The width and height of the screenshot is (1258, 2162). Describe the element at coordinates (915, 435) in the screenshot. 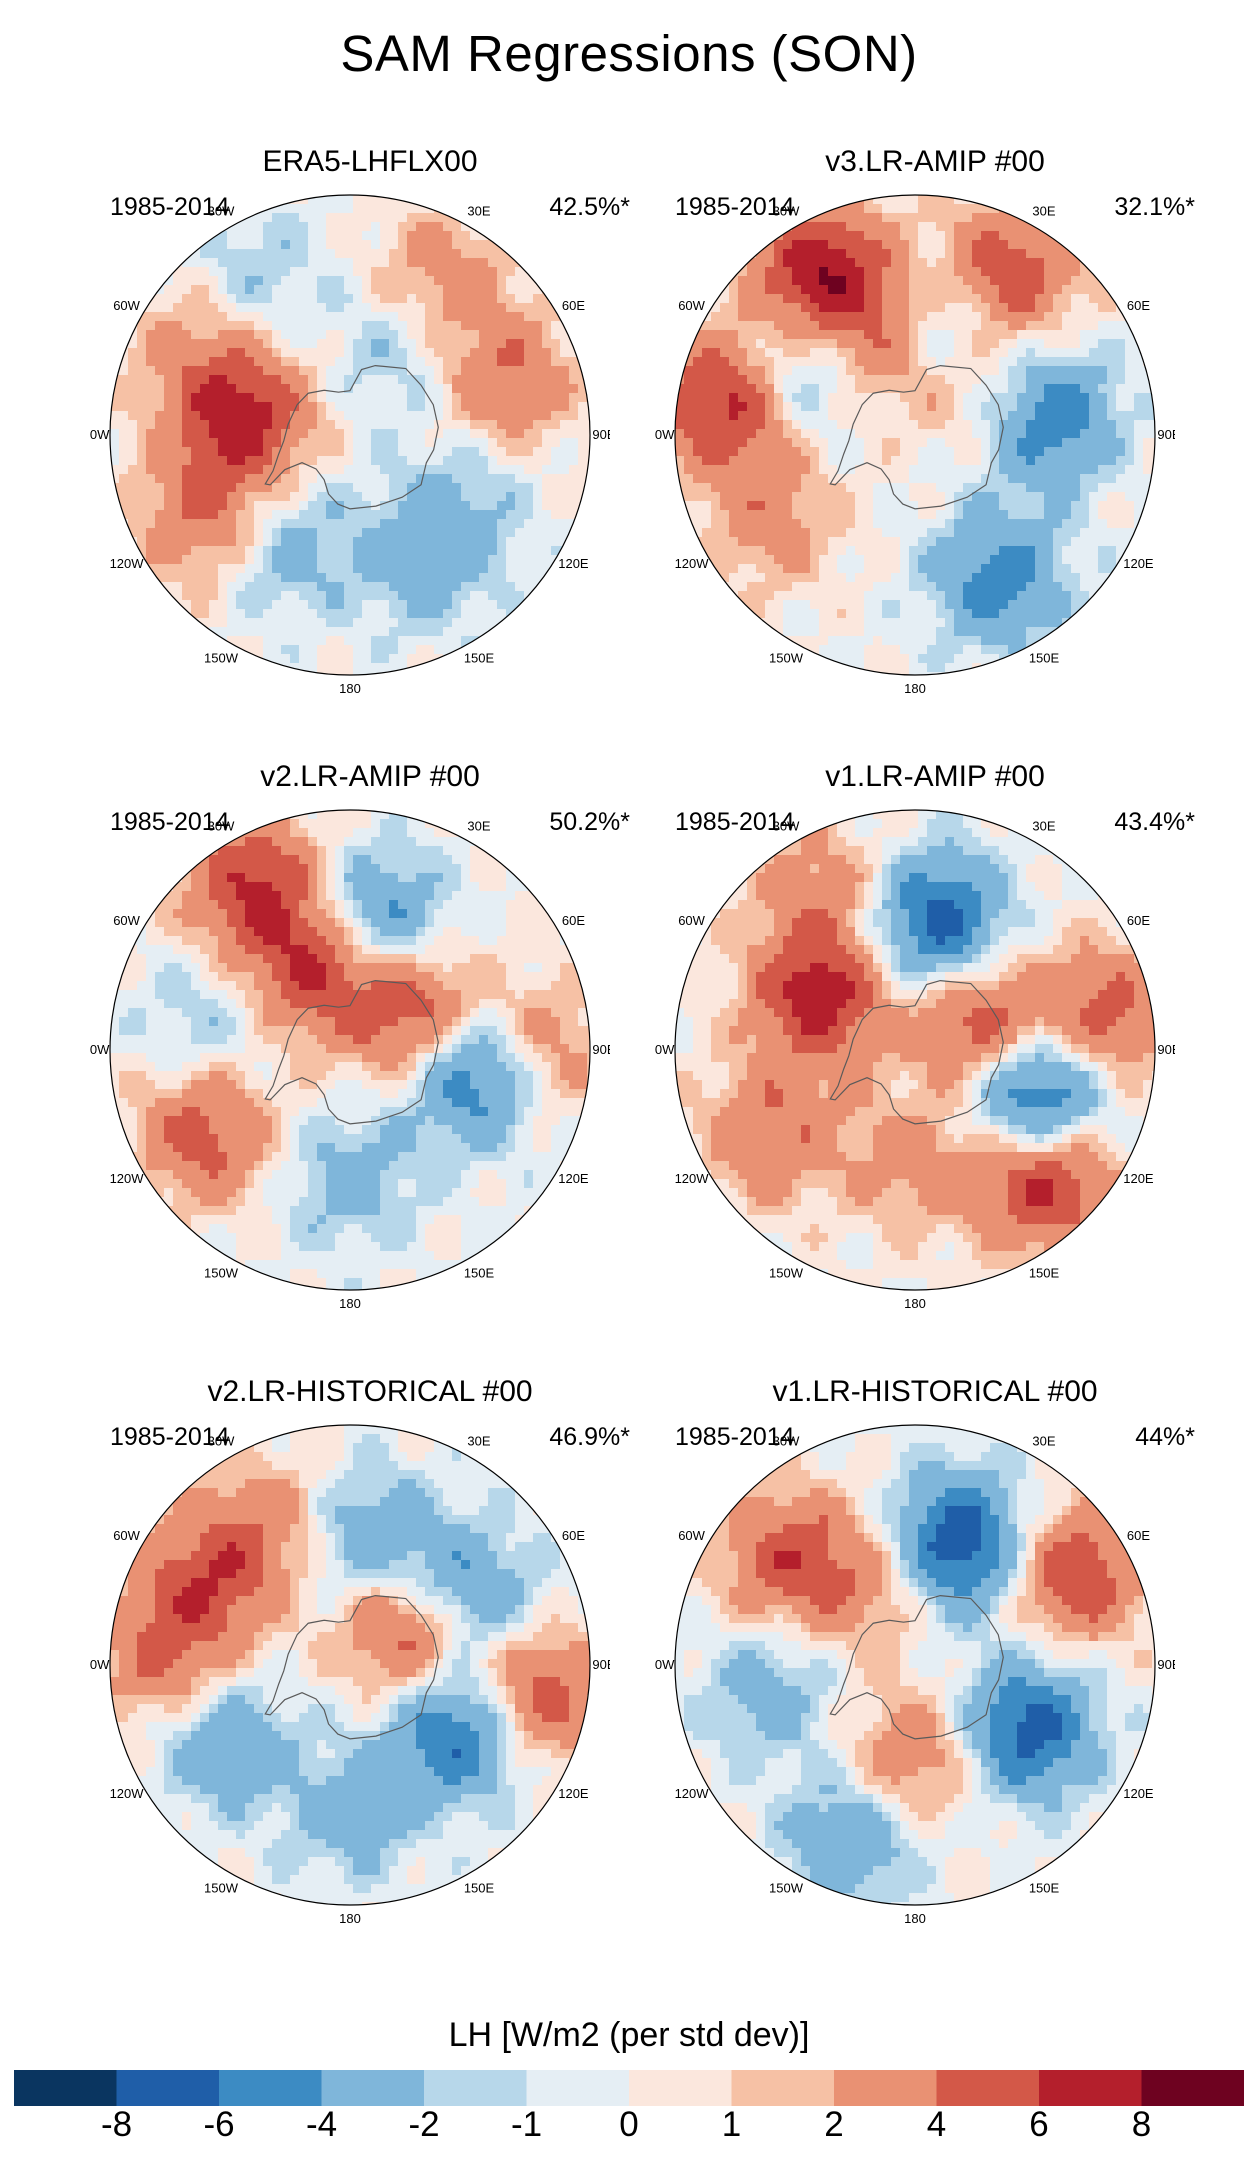

I see `map-border` at that location.